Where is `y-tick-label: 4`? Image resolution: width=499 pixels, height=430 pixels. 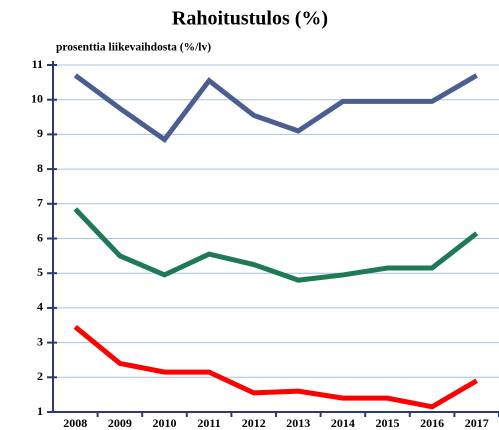
y-tick-label: 4 is located at coordinates (40, 307).